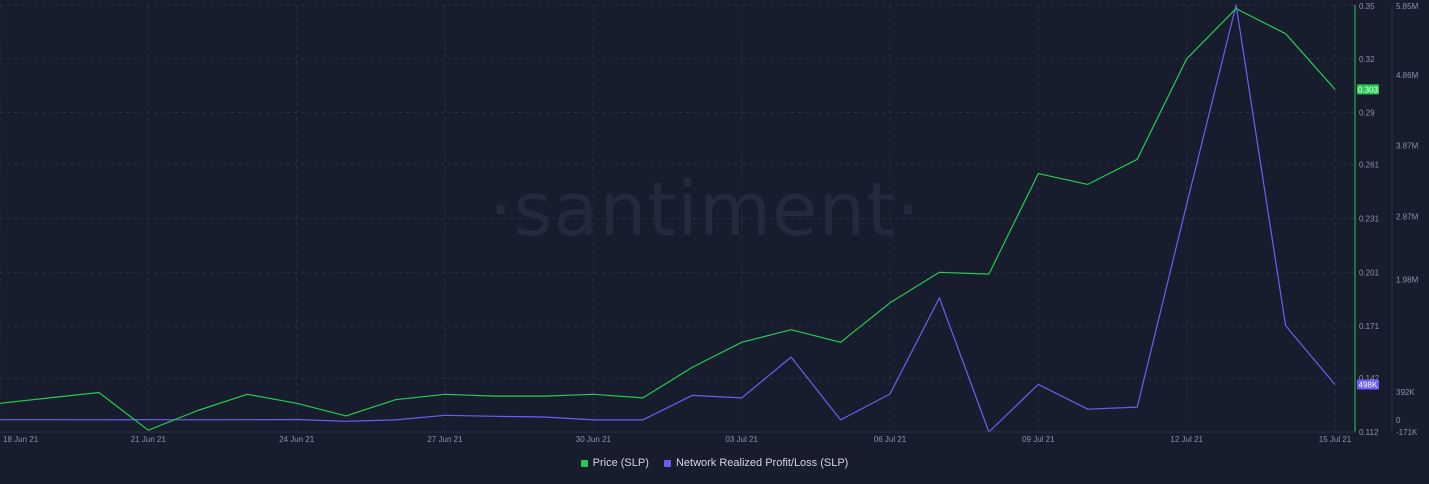 The height and width of the screenshot is (484, 1429). Describe the element at coordinates (1369, 326) in the screenshot. I see `price-axis-tick-label: 0.171` at that location.